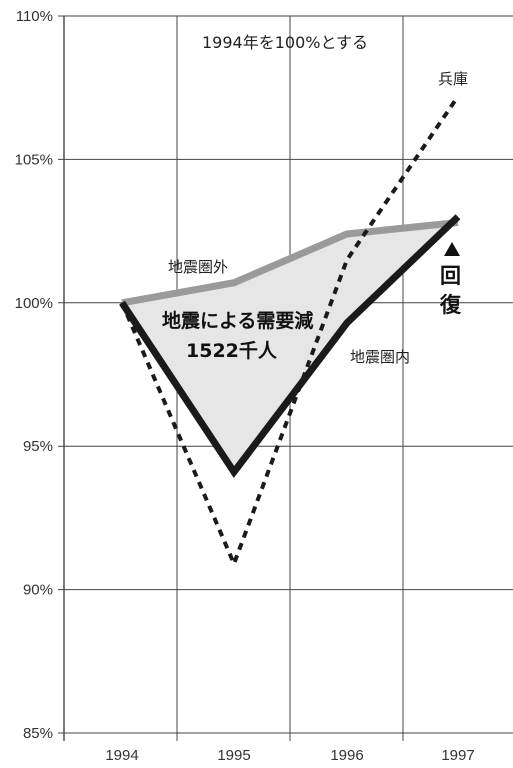 Image resolution: width=513 pixels, height=768 pixels. Describe the element at coordinates (38, 733) in the screenshot. I see `y-tick-label: 85%` at that location.